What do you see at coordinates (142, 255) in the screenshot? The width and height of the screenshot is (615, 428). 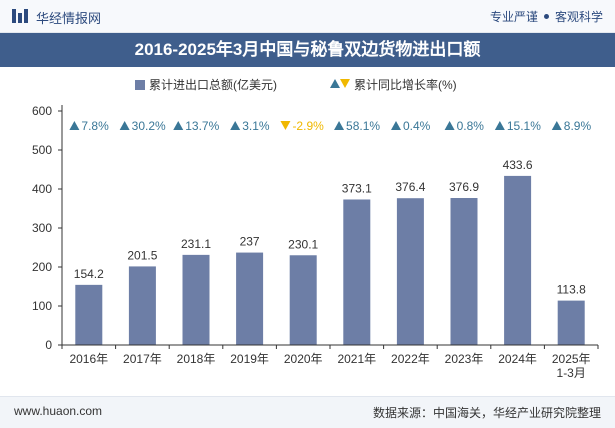 I see `bar-value-label: 201.5` at bounding box center [142, 255].